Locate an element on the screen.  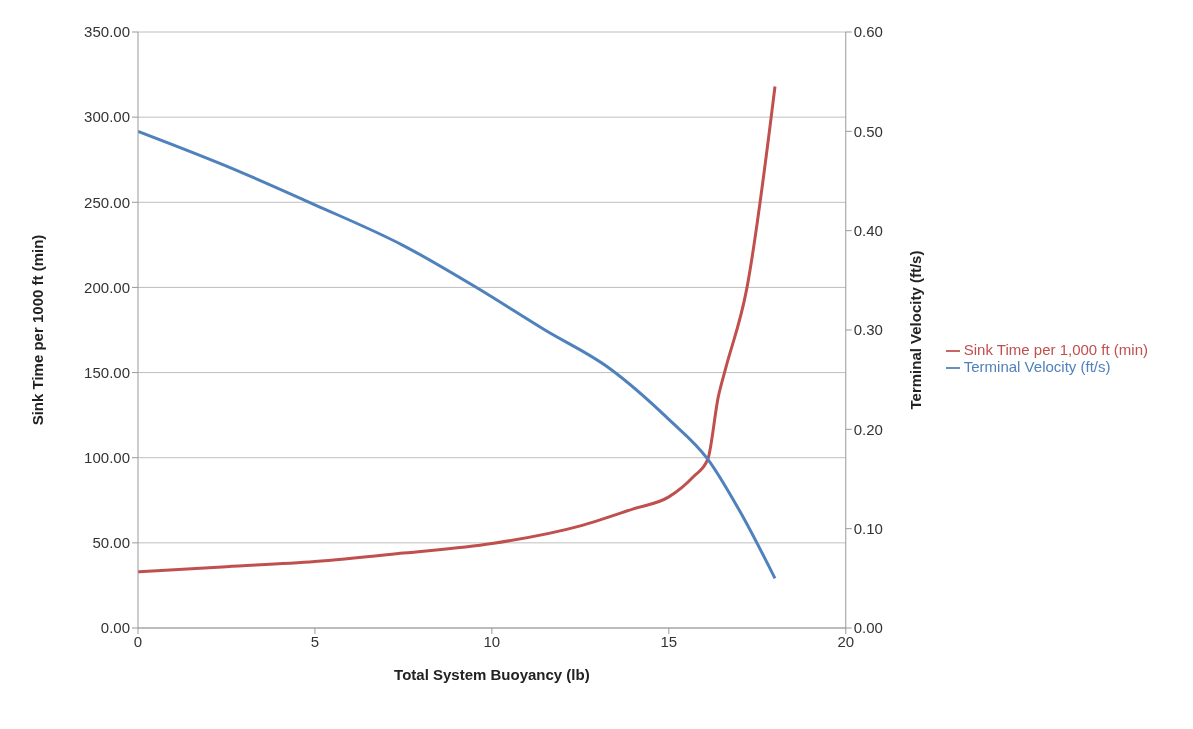
y2-axis-title: Terminal Velocity (ft/s) is located at coordinates (916, 330).